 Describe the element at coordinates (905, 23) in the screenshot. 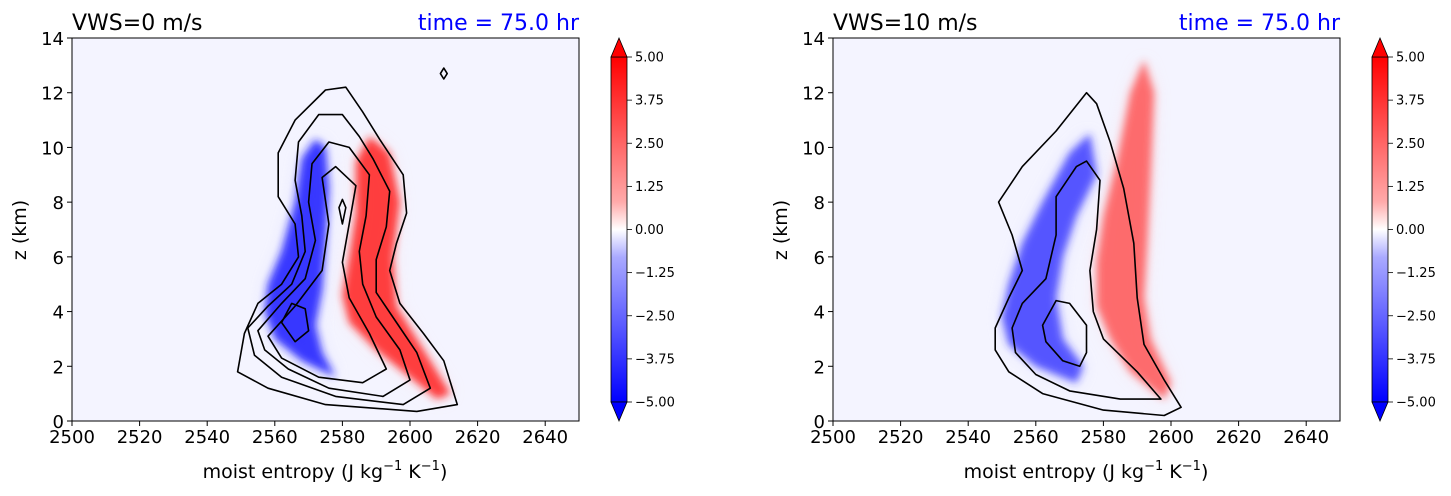

I see `chart-title: VWS=10 m/s` at that location.